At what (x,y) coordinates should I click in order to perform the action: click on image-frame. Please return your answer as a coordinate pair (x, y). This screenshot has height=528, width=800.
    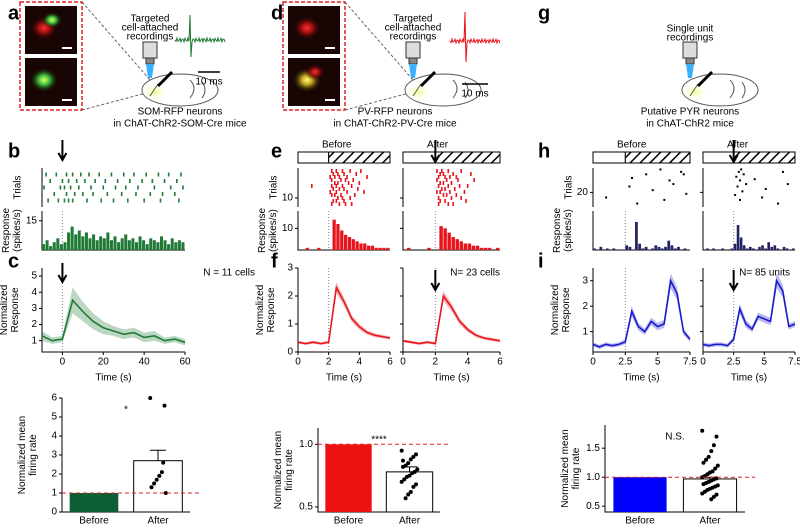
    Looking at the image, I should click on (51, 56).